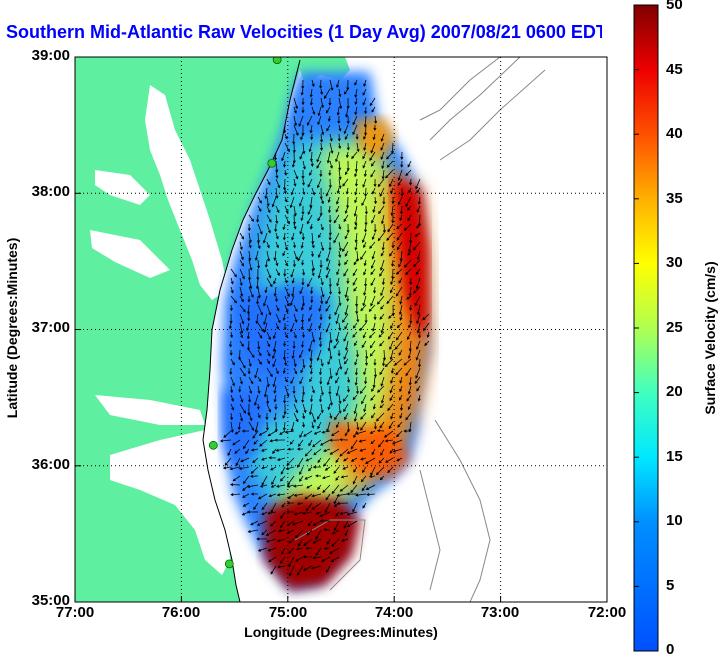 The height and width of the screenshot is (659, 724). I want to click on x-tick-label: 74:00, so click(394, 612).